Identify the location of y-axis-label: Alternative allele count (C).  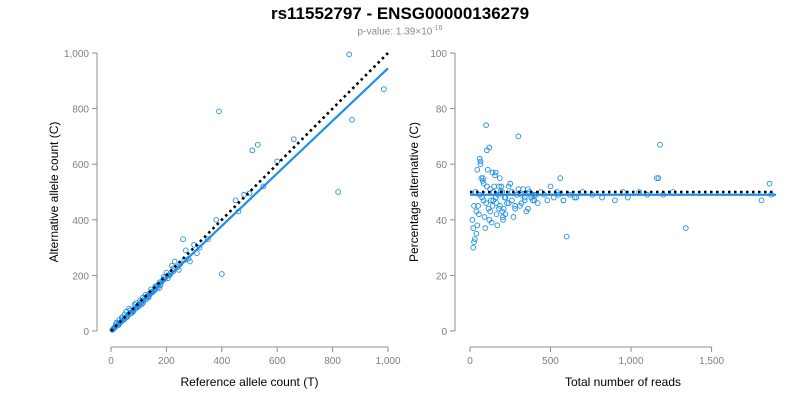
(54, 192).